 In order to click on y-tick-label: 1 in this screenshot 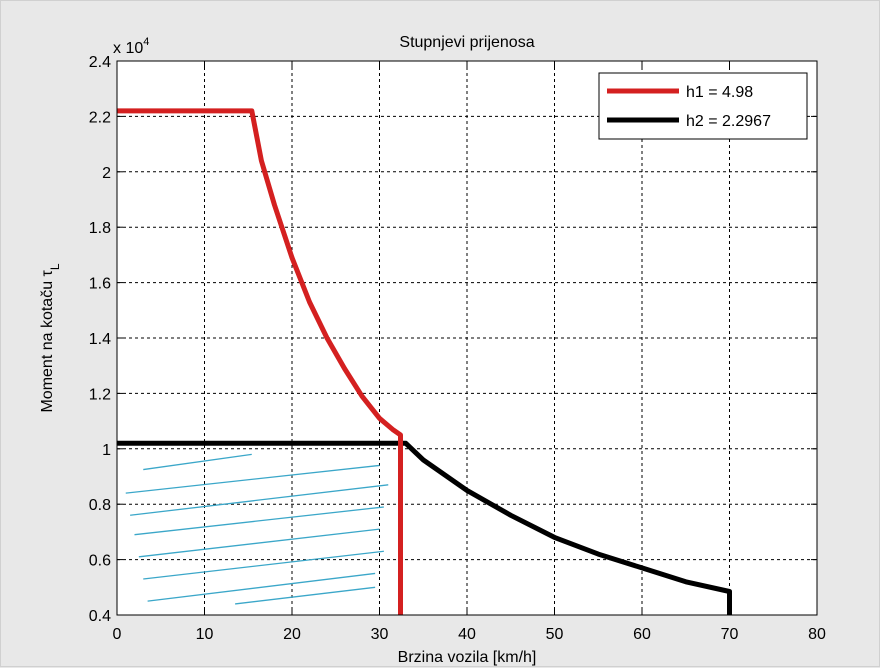, I will do `click(106, 450)`.